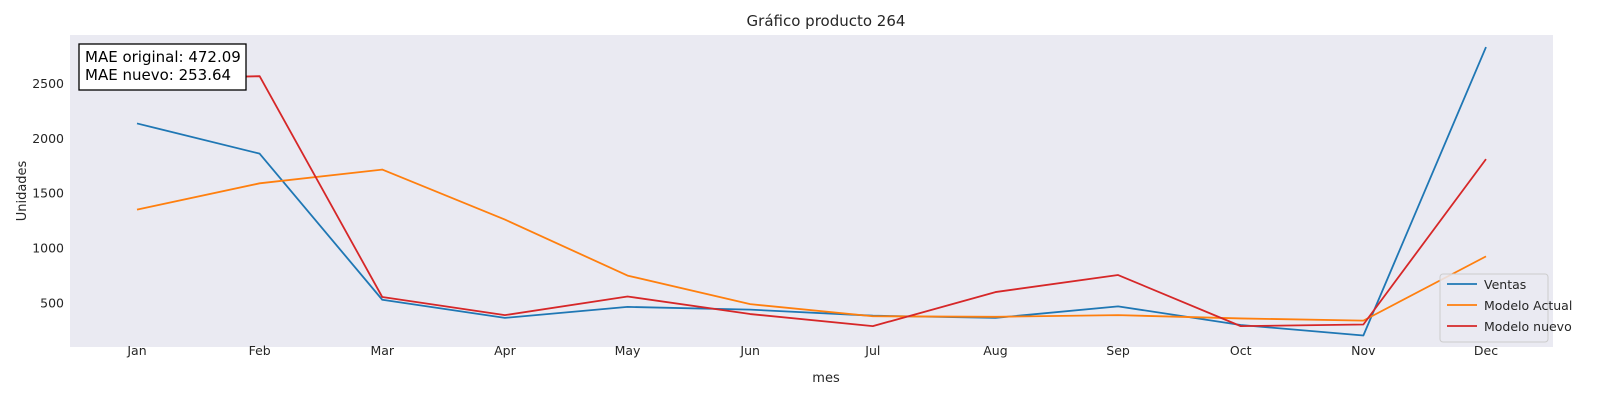  What do you see at coordinates (48, 83) in the screenshot?
I see `y-tick-label-2500: 2500` at bounding box center [48, 83].